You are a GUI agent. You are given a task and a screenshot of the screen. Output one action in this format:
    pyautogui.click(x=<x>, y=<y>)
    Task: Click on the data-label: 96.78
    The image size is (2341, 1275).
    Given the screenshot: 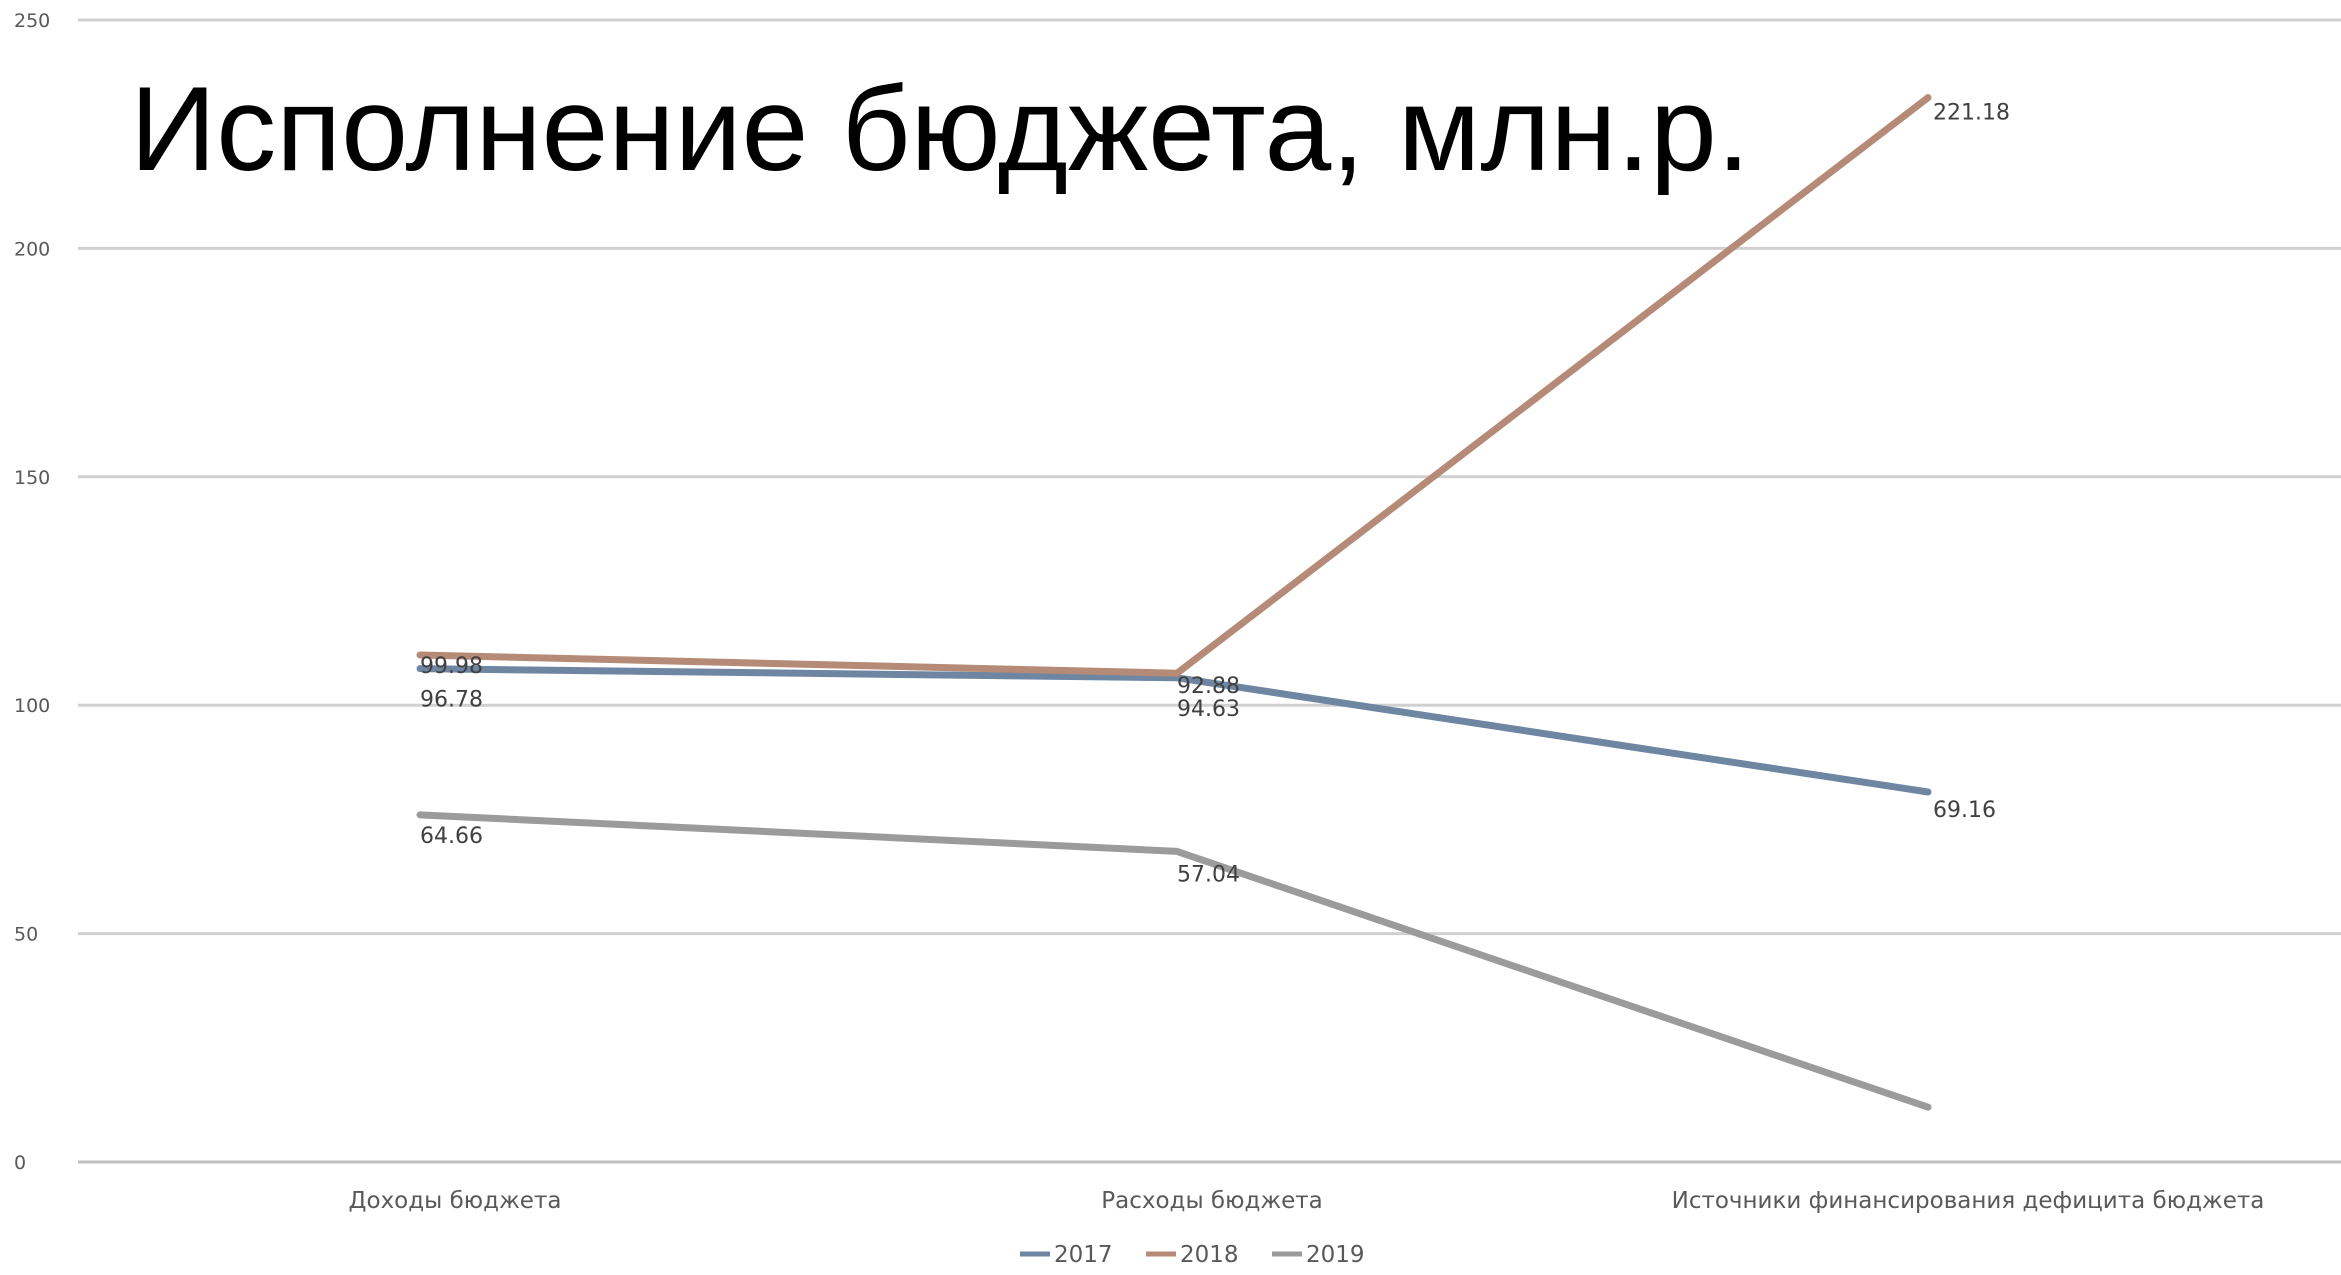 What is the action you would take?
    pyautogui.click(x=451, y=700)
    